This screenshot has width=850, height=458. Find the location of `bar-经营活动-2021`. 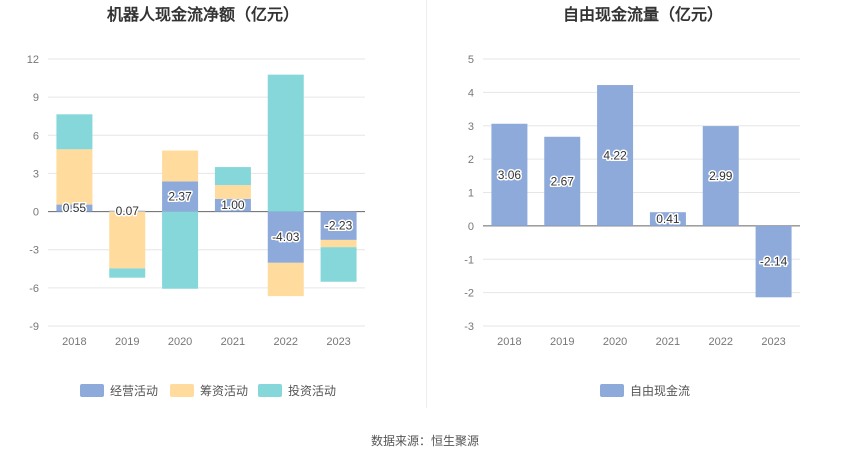

bar-经营活动-2021 is located at coordinates (232, 205).